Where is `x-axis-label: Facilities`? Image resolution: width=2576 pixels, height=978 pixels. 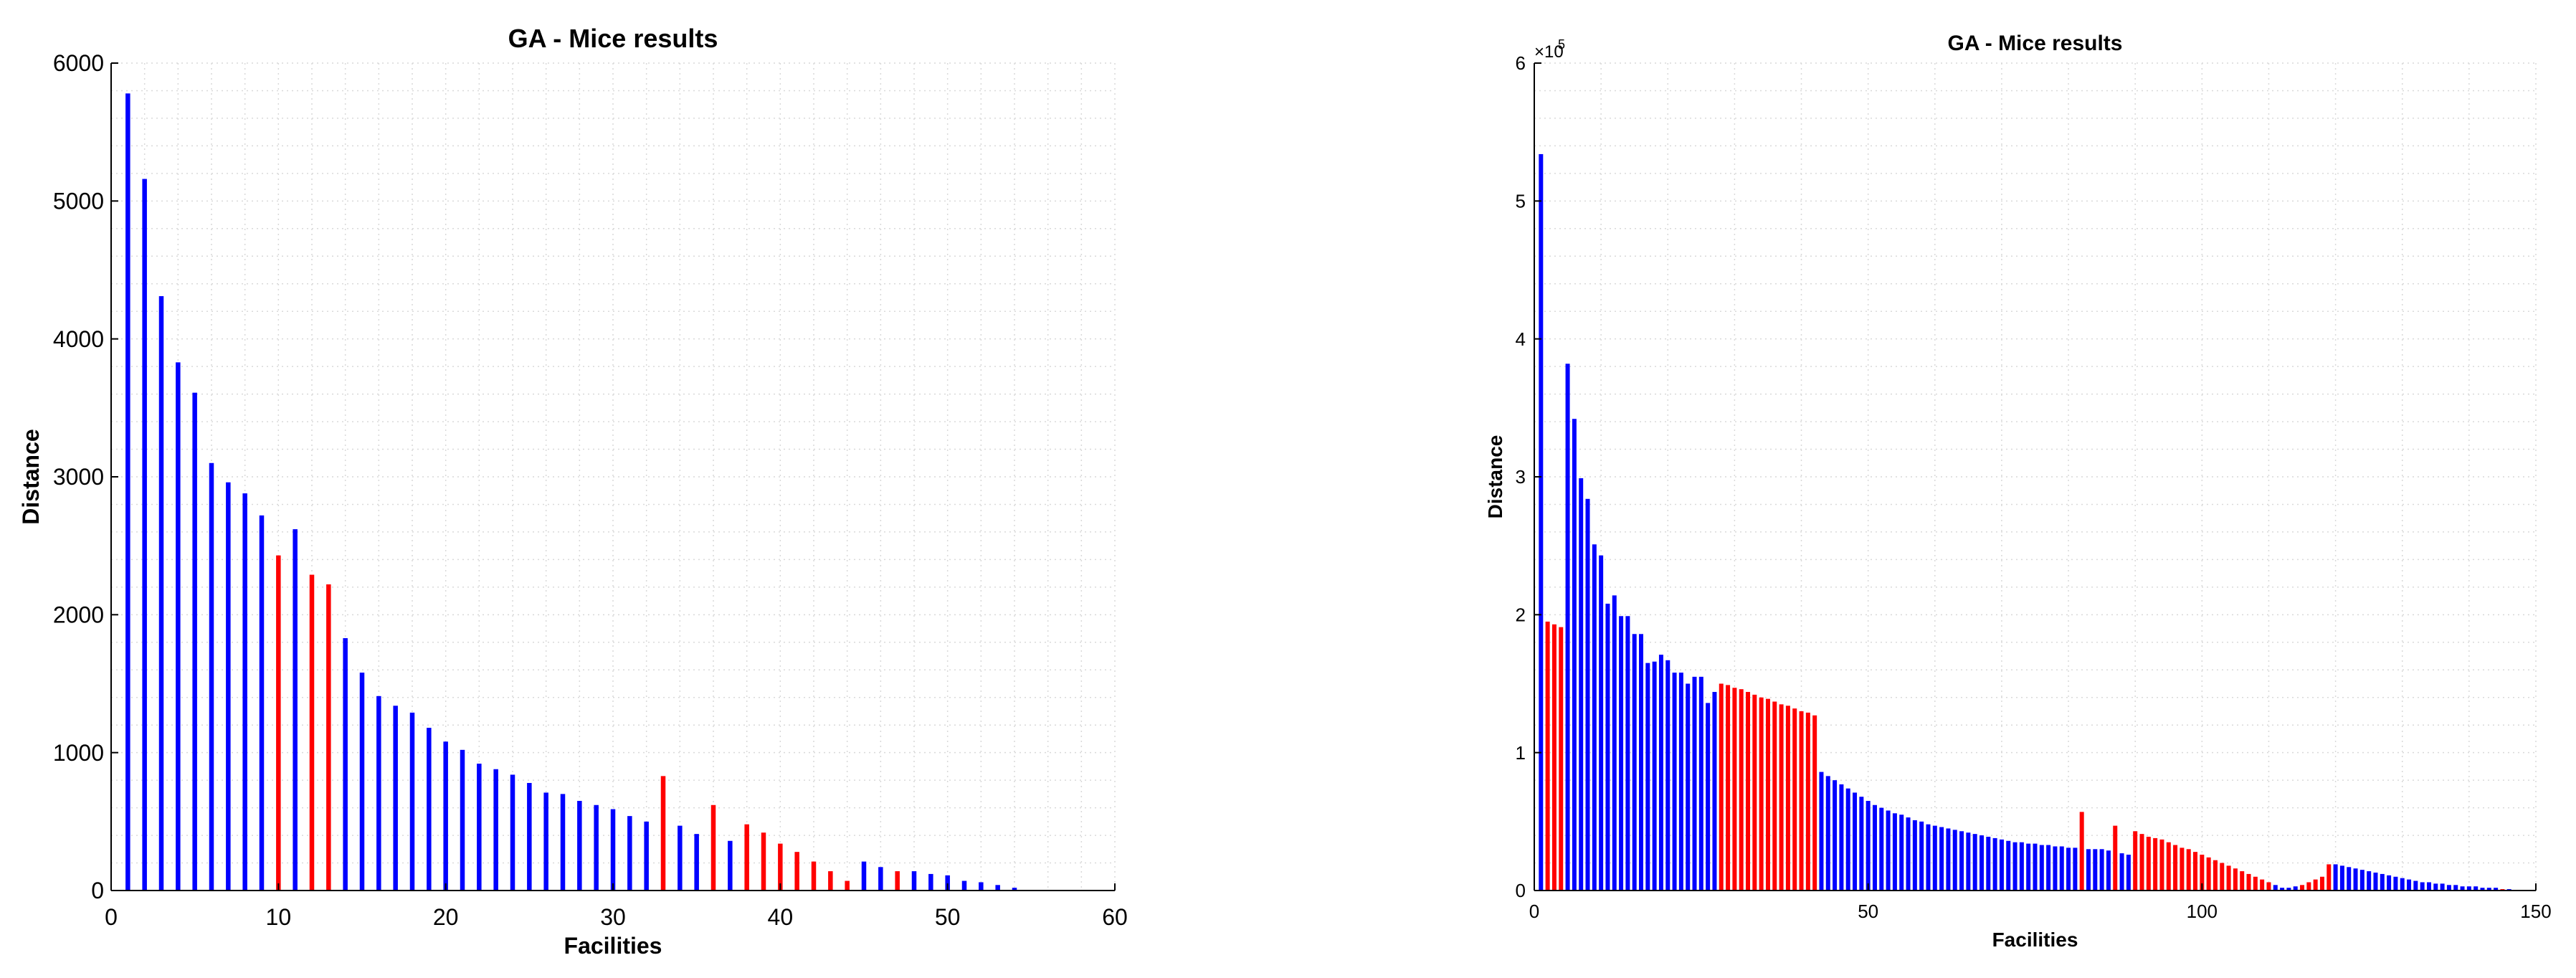
x-axis-label: Facilities is located at coordinates (2035, 940).